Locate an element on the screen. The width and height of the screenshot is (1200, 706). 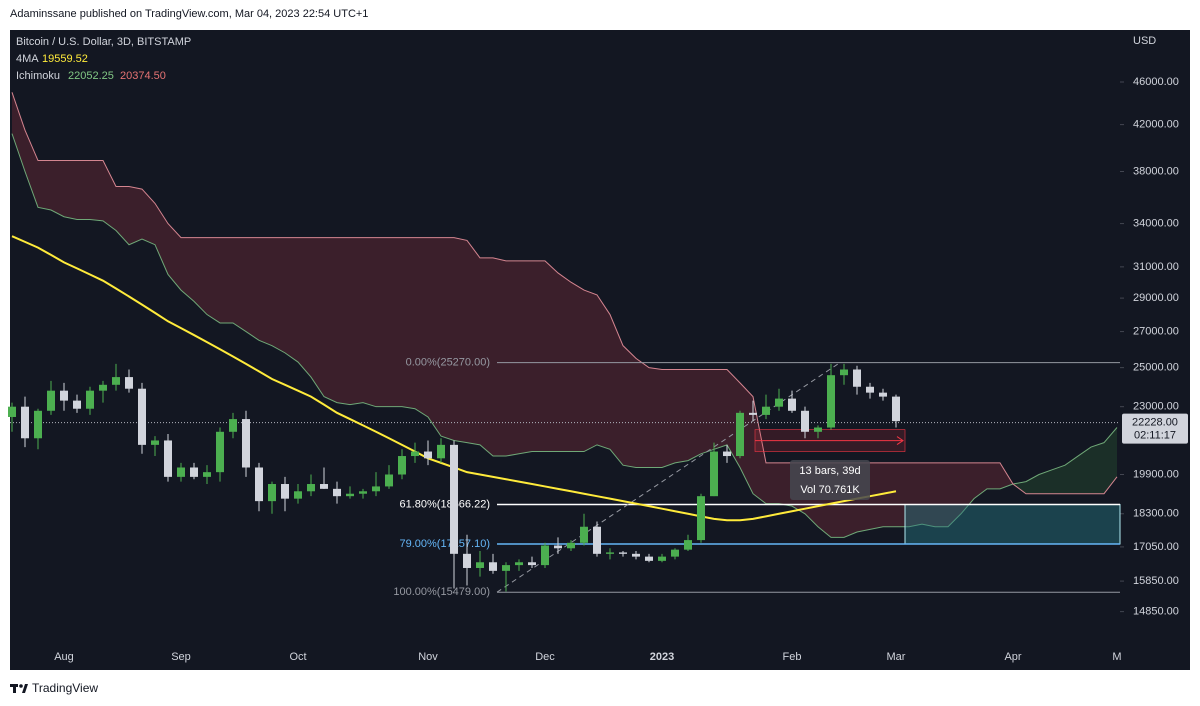
x-tick-label: Aug is located at coordinates (64, 657).